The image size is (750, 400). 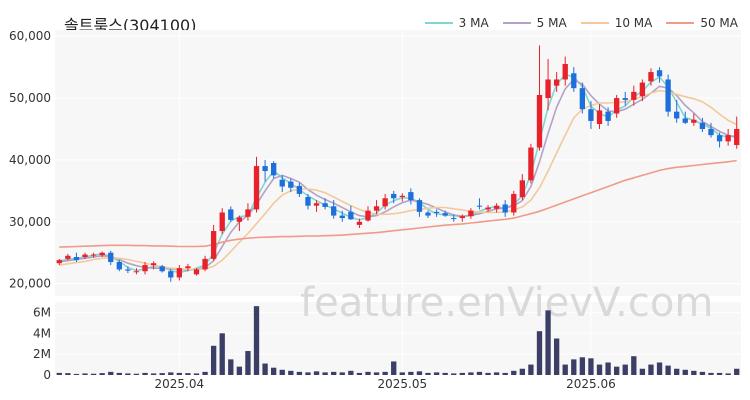 I want to click on legend-item: 5 MA, so click(x=534, y=23).